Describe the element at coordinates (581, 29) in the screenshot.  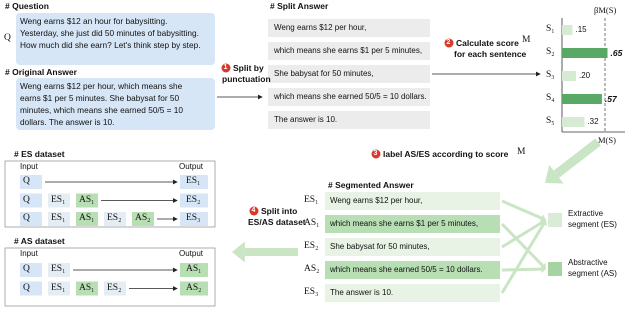
I see `score-label: .15` at that location.